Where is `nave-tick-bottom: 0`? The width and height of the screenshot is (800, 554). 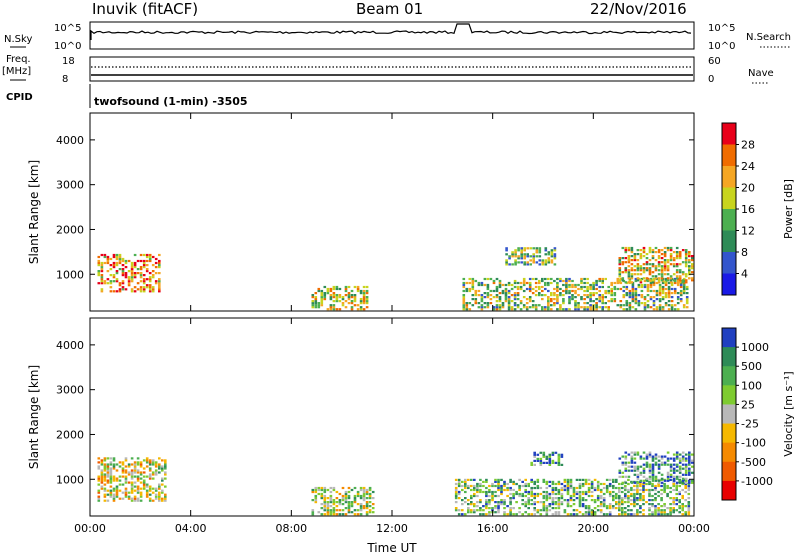 nave-tick-bottom: 0 is located at coordinates (711, 79).